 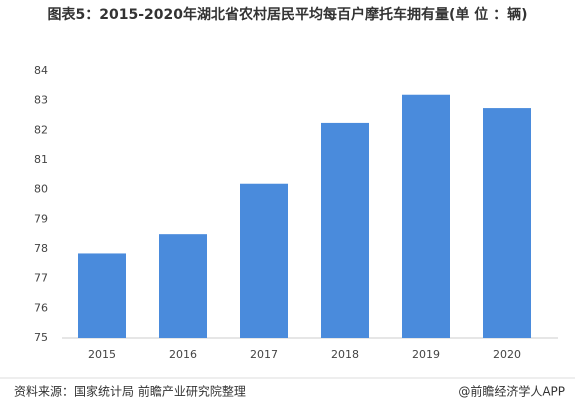 What do you see at coordinates (41, 159) in the screenshot?
I see `y-tick-label: 81` at bounding box center [41, 159].